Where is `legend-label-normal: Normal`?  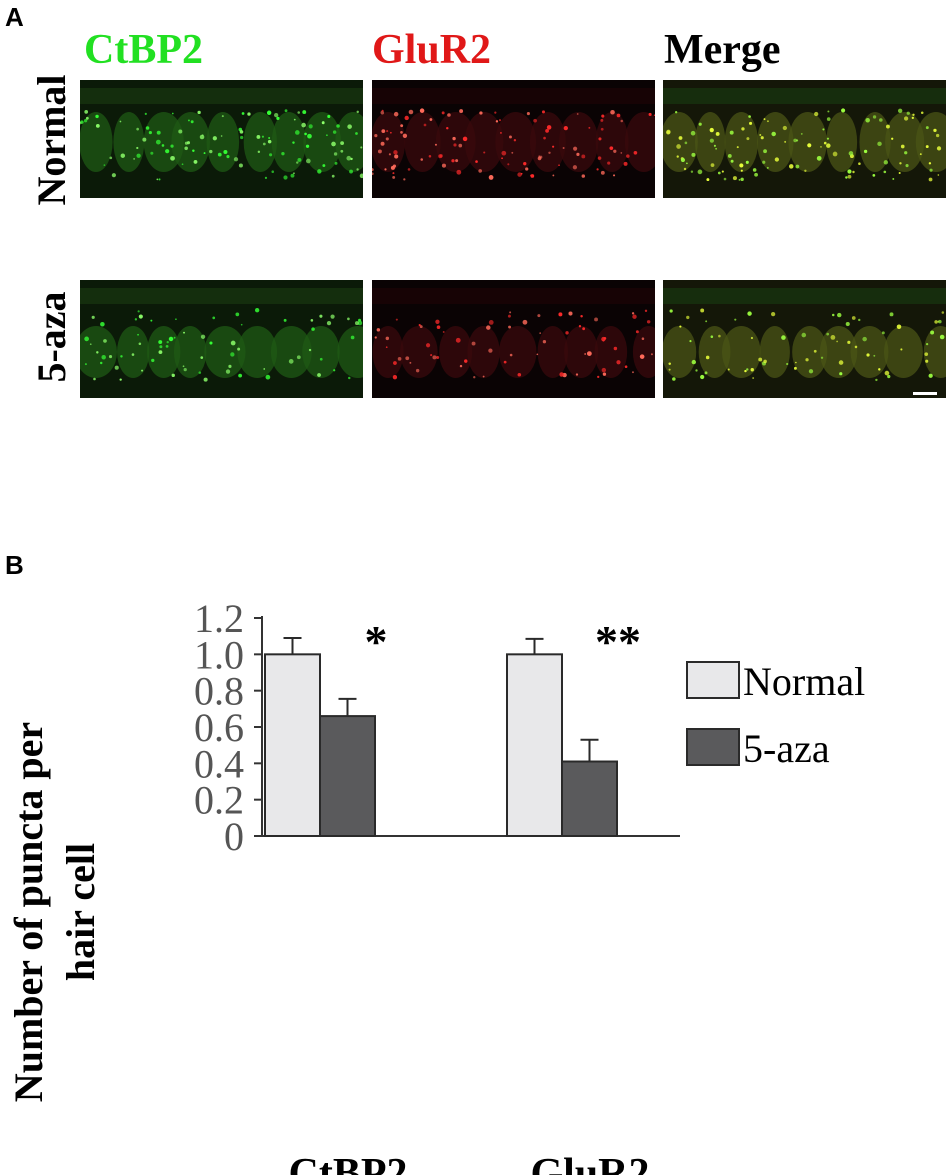 legend-label-normal: Normal is located at coordinates (804, 681).